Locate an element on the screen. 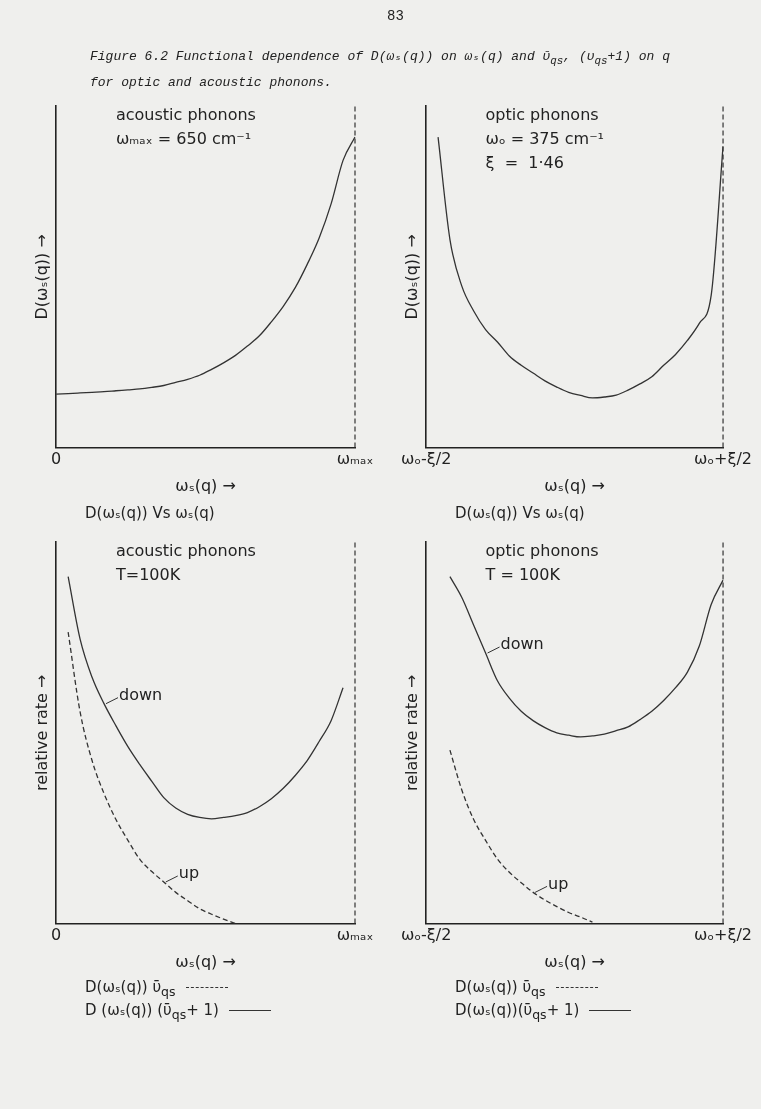 The height and width of the screenshot is (1109, 761). legend-label: D(ωₛ(q))(ῡ$_{qs}$+ 1) is located at coordinates (517, 1011).